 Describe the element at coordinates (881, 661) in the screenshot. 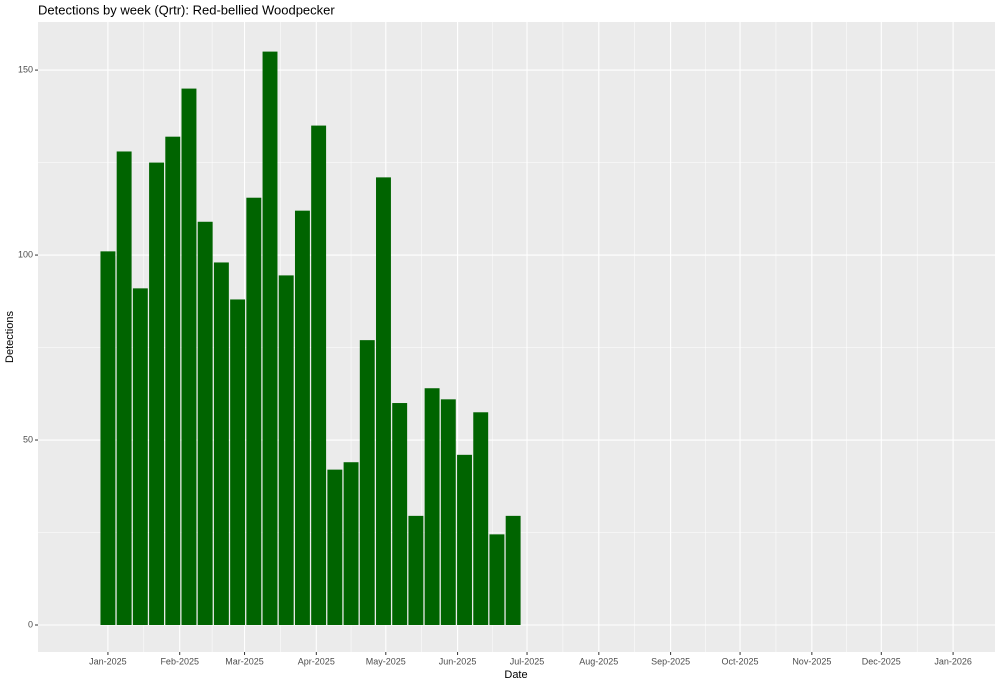

I see `x-tick-label: Dec-2025` at that location.